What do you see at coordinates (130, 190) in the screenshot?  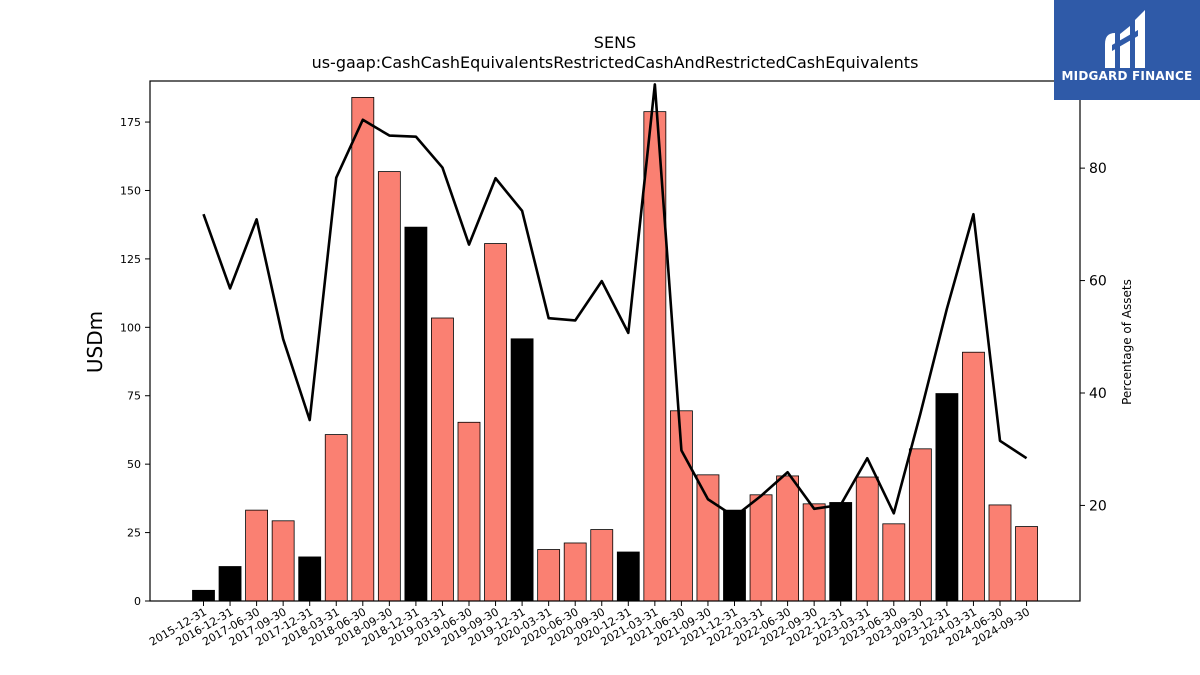 I see `y-tick-label: 150` at bounding box center [130, 190].